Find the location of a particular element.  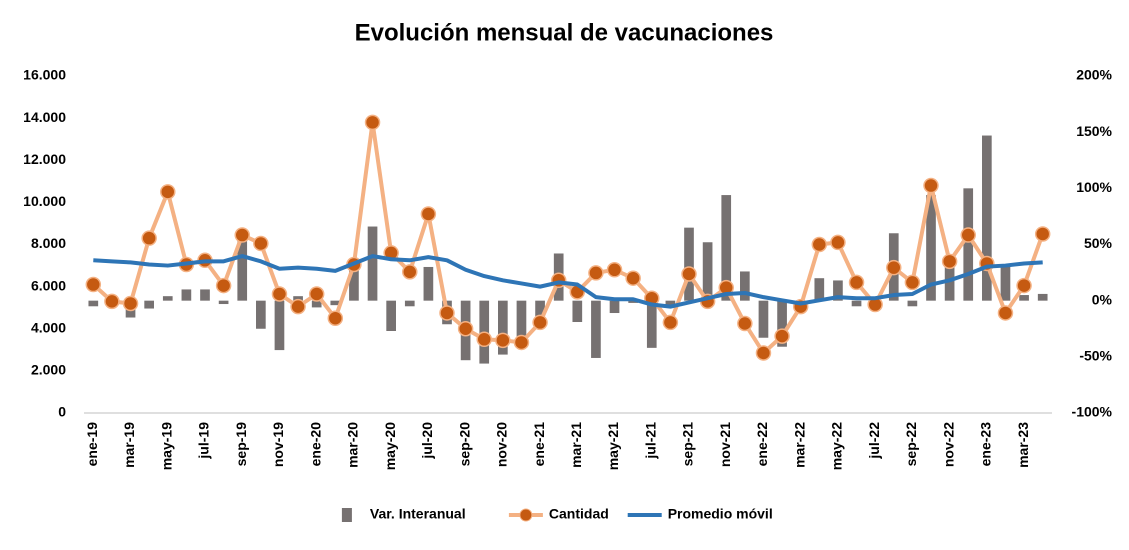

y-tick-label: 6.000 is located at coordinates (48, 285).